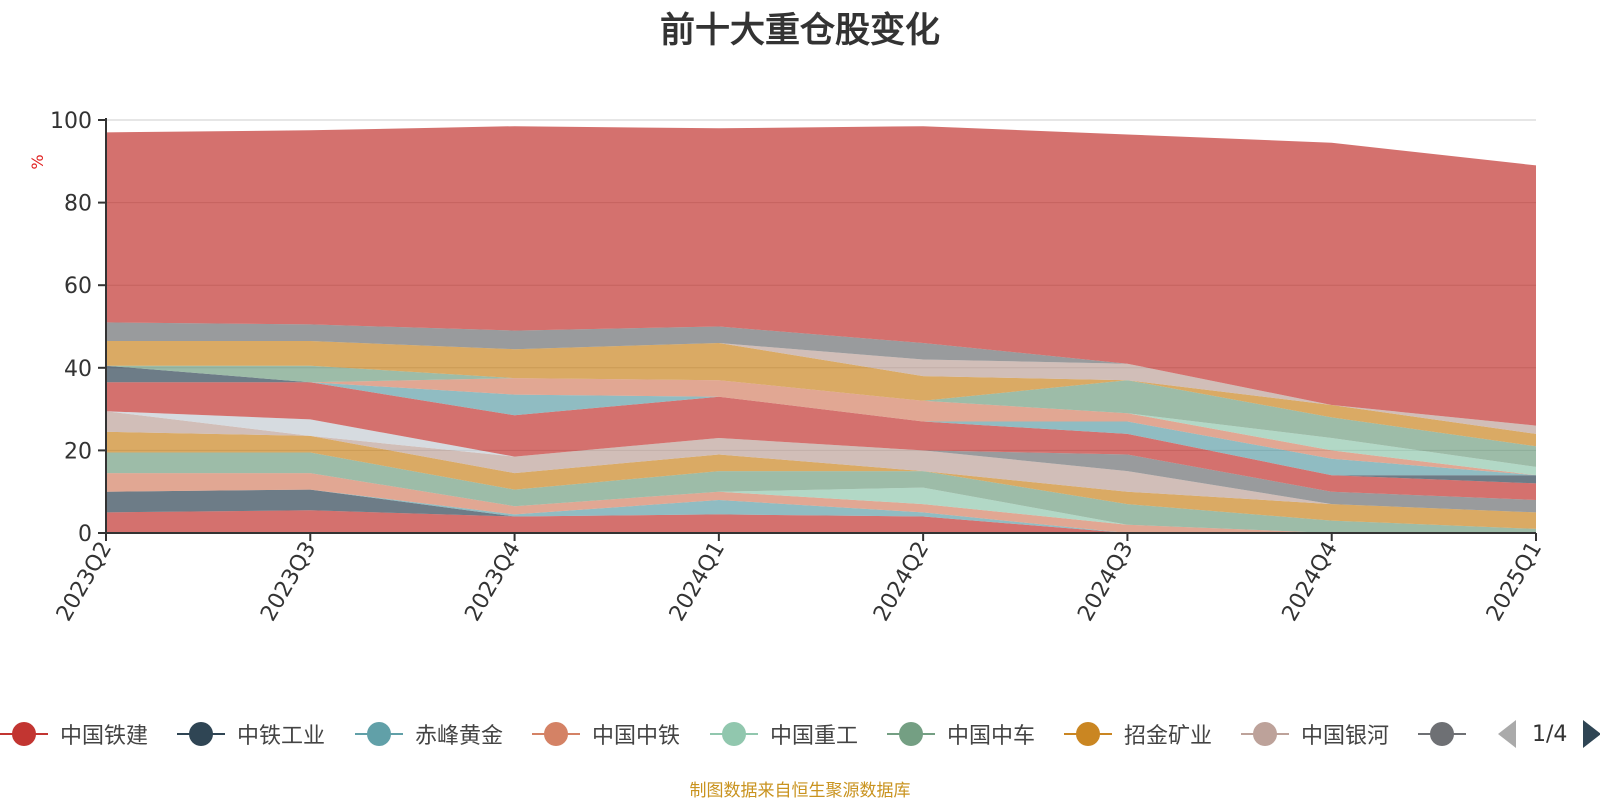  What do you see at coordinates (288, 582) in the screenshot?
I see `x-tick-label: 2023Q3` at bounding box center [288, 582].